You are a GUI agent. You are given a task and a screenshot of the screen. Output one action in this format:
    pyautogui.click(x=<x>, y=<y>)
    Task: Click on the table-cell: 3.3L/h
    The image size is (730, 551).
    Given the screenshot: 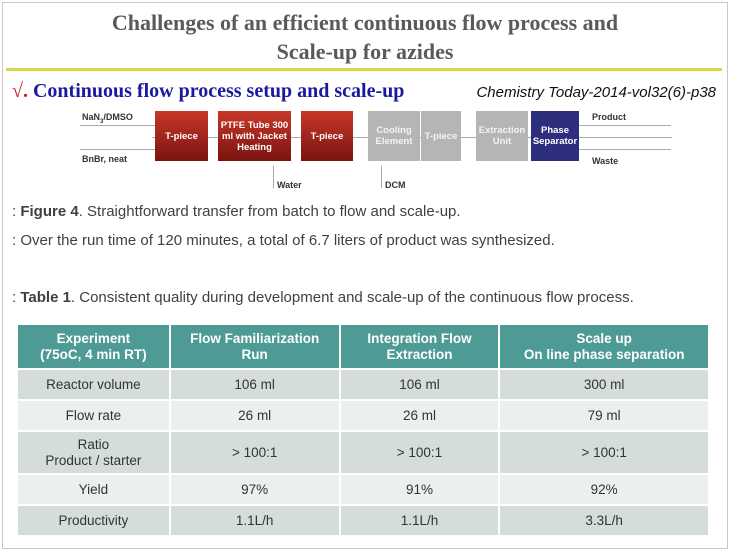 What is the action you would take?
    pyautogui.click(x=604, y=519)
    